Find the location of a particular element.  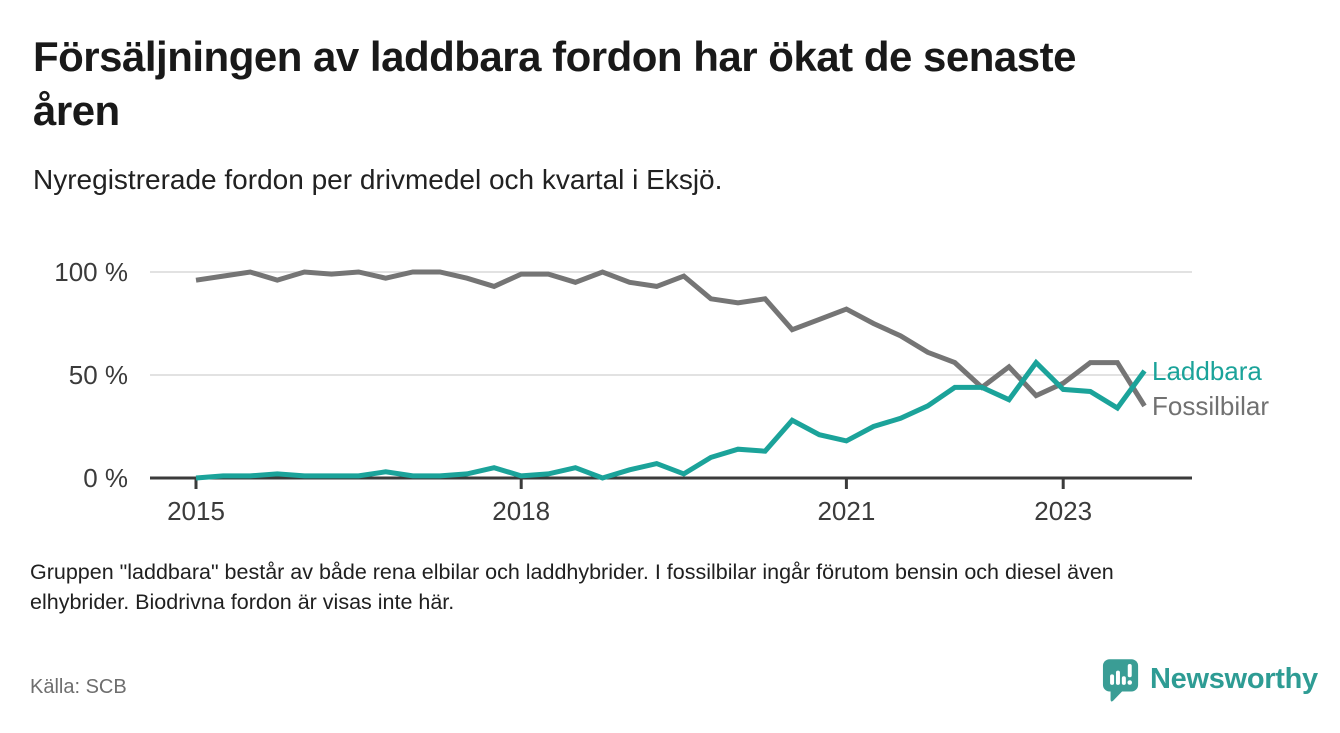

brand-logo: Newsworthy is located at coordinates (1210, 682).